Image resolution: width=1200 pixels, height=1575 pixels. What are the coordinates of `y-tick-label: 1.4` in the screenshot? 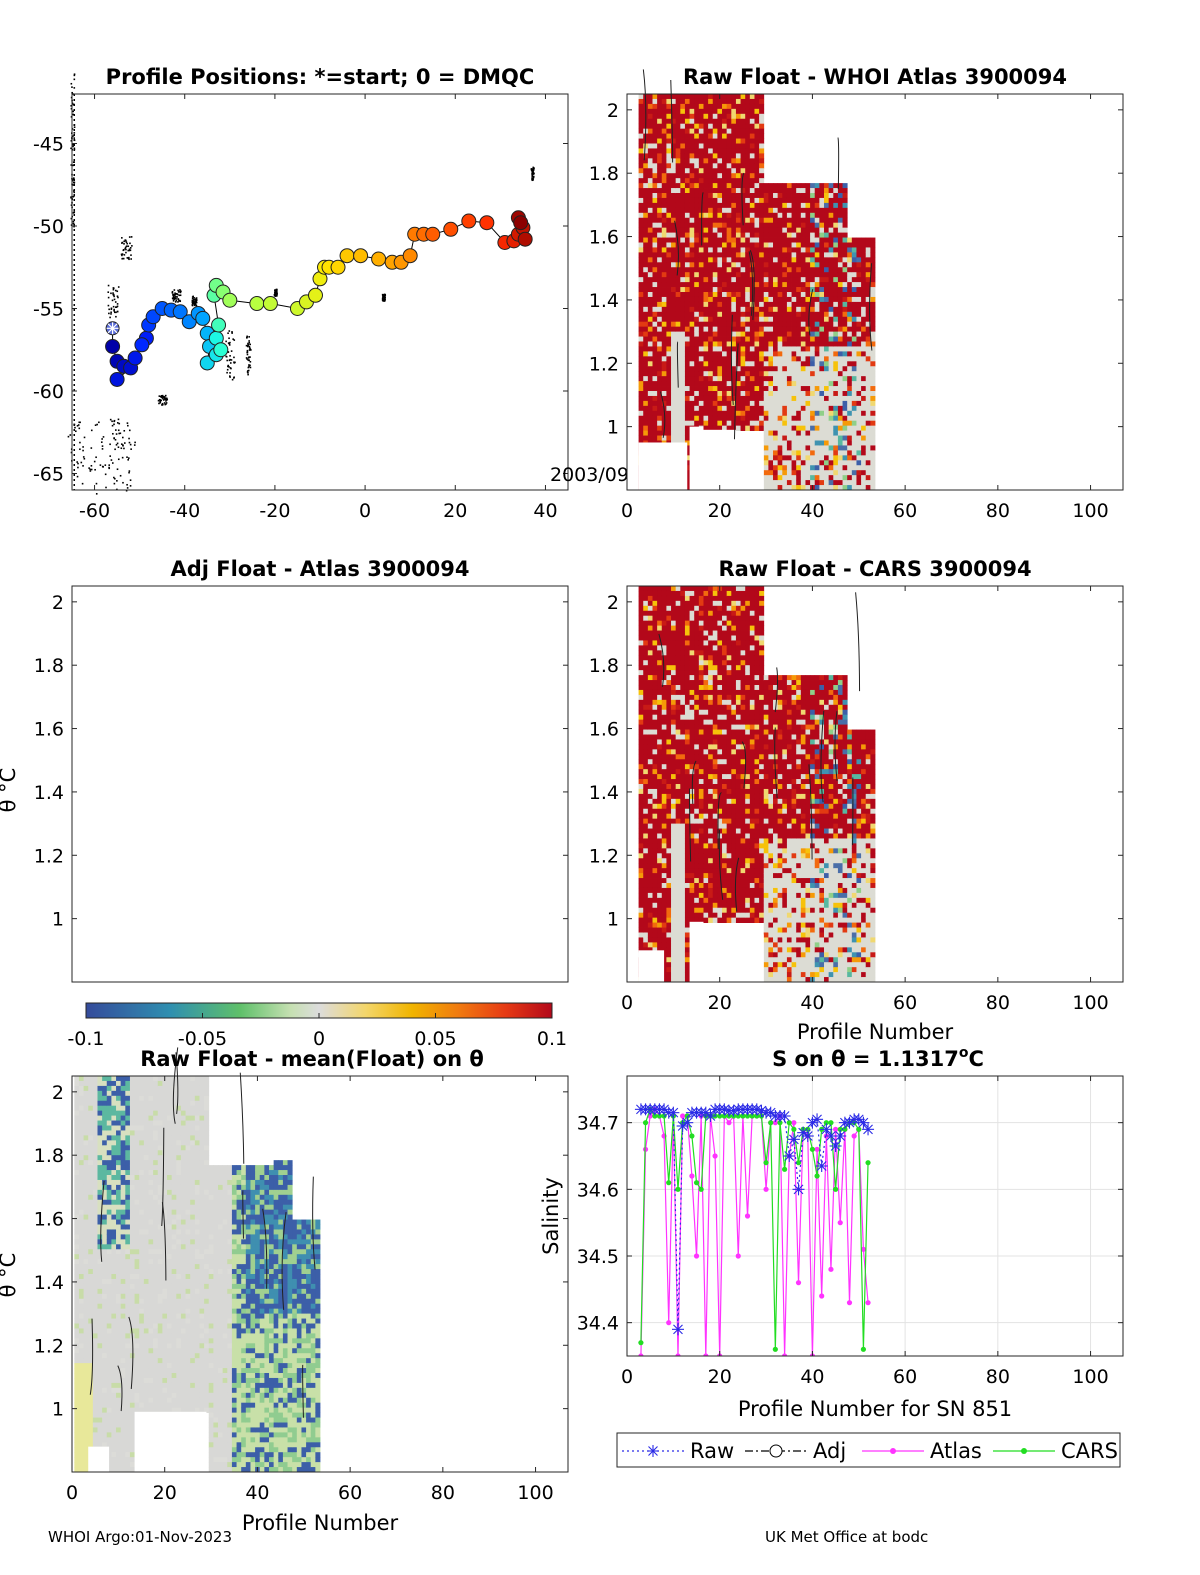 It's located at (604, 301).